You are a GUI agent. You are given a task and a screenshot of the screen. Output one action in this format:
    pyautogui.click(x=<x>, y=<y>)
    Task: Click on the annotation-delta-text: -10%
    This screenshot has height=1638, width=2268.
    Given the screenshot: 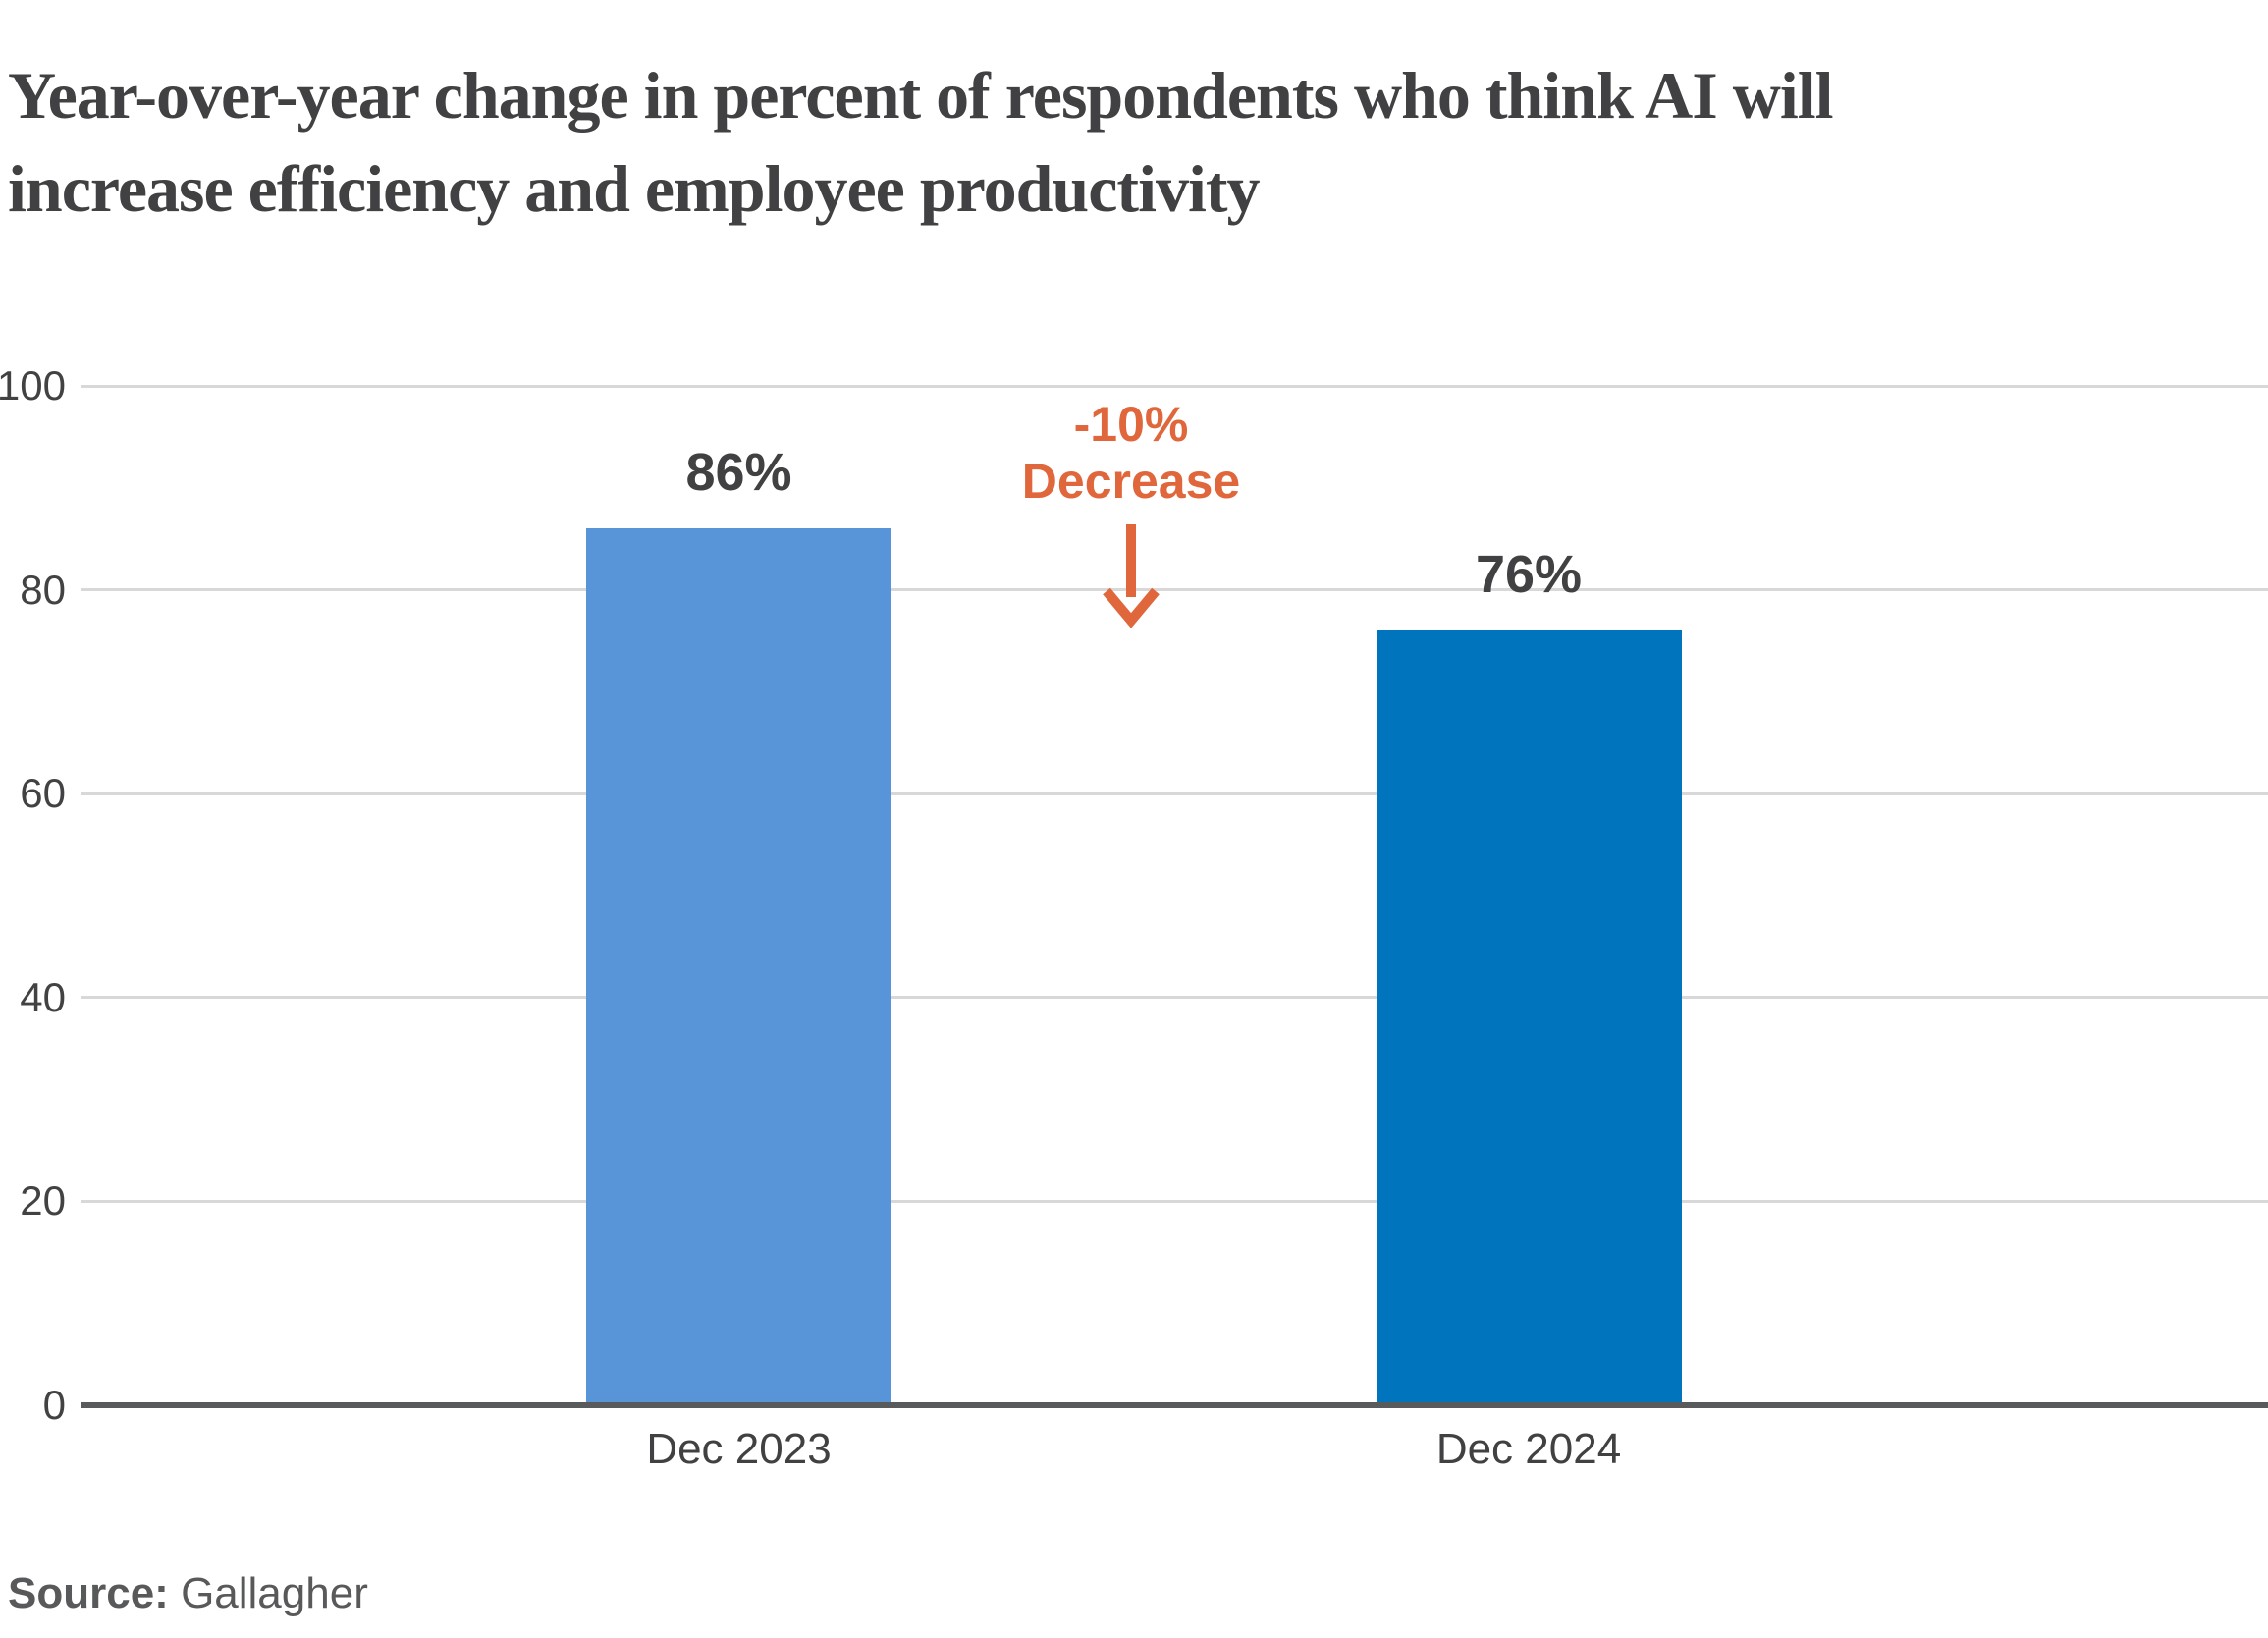 What is the action you would take?
    pyautogui.click(x=1131, y=424)
    